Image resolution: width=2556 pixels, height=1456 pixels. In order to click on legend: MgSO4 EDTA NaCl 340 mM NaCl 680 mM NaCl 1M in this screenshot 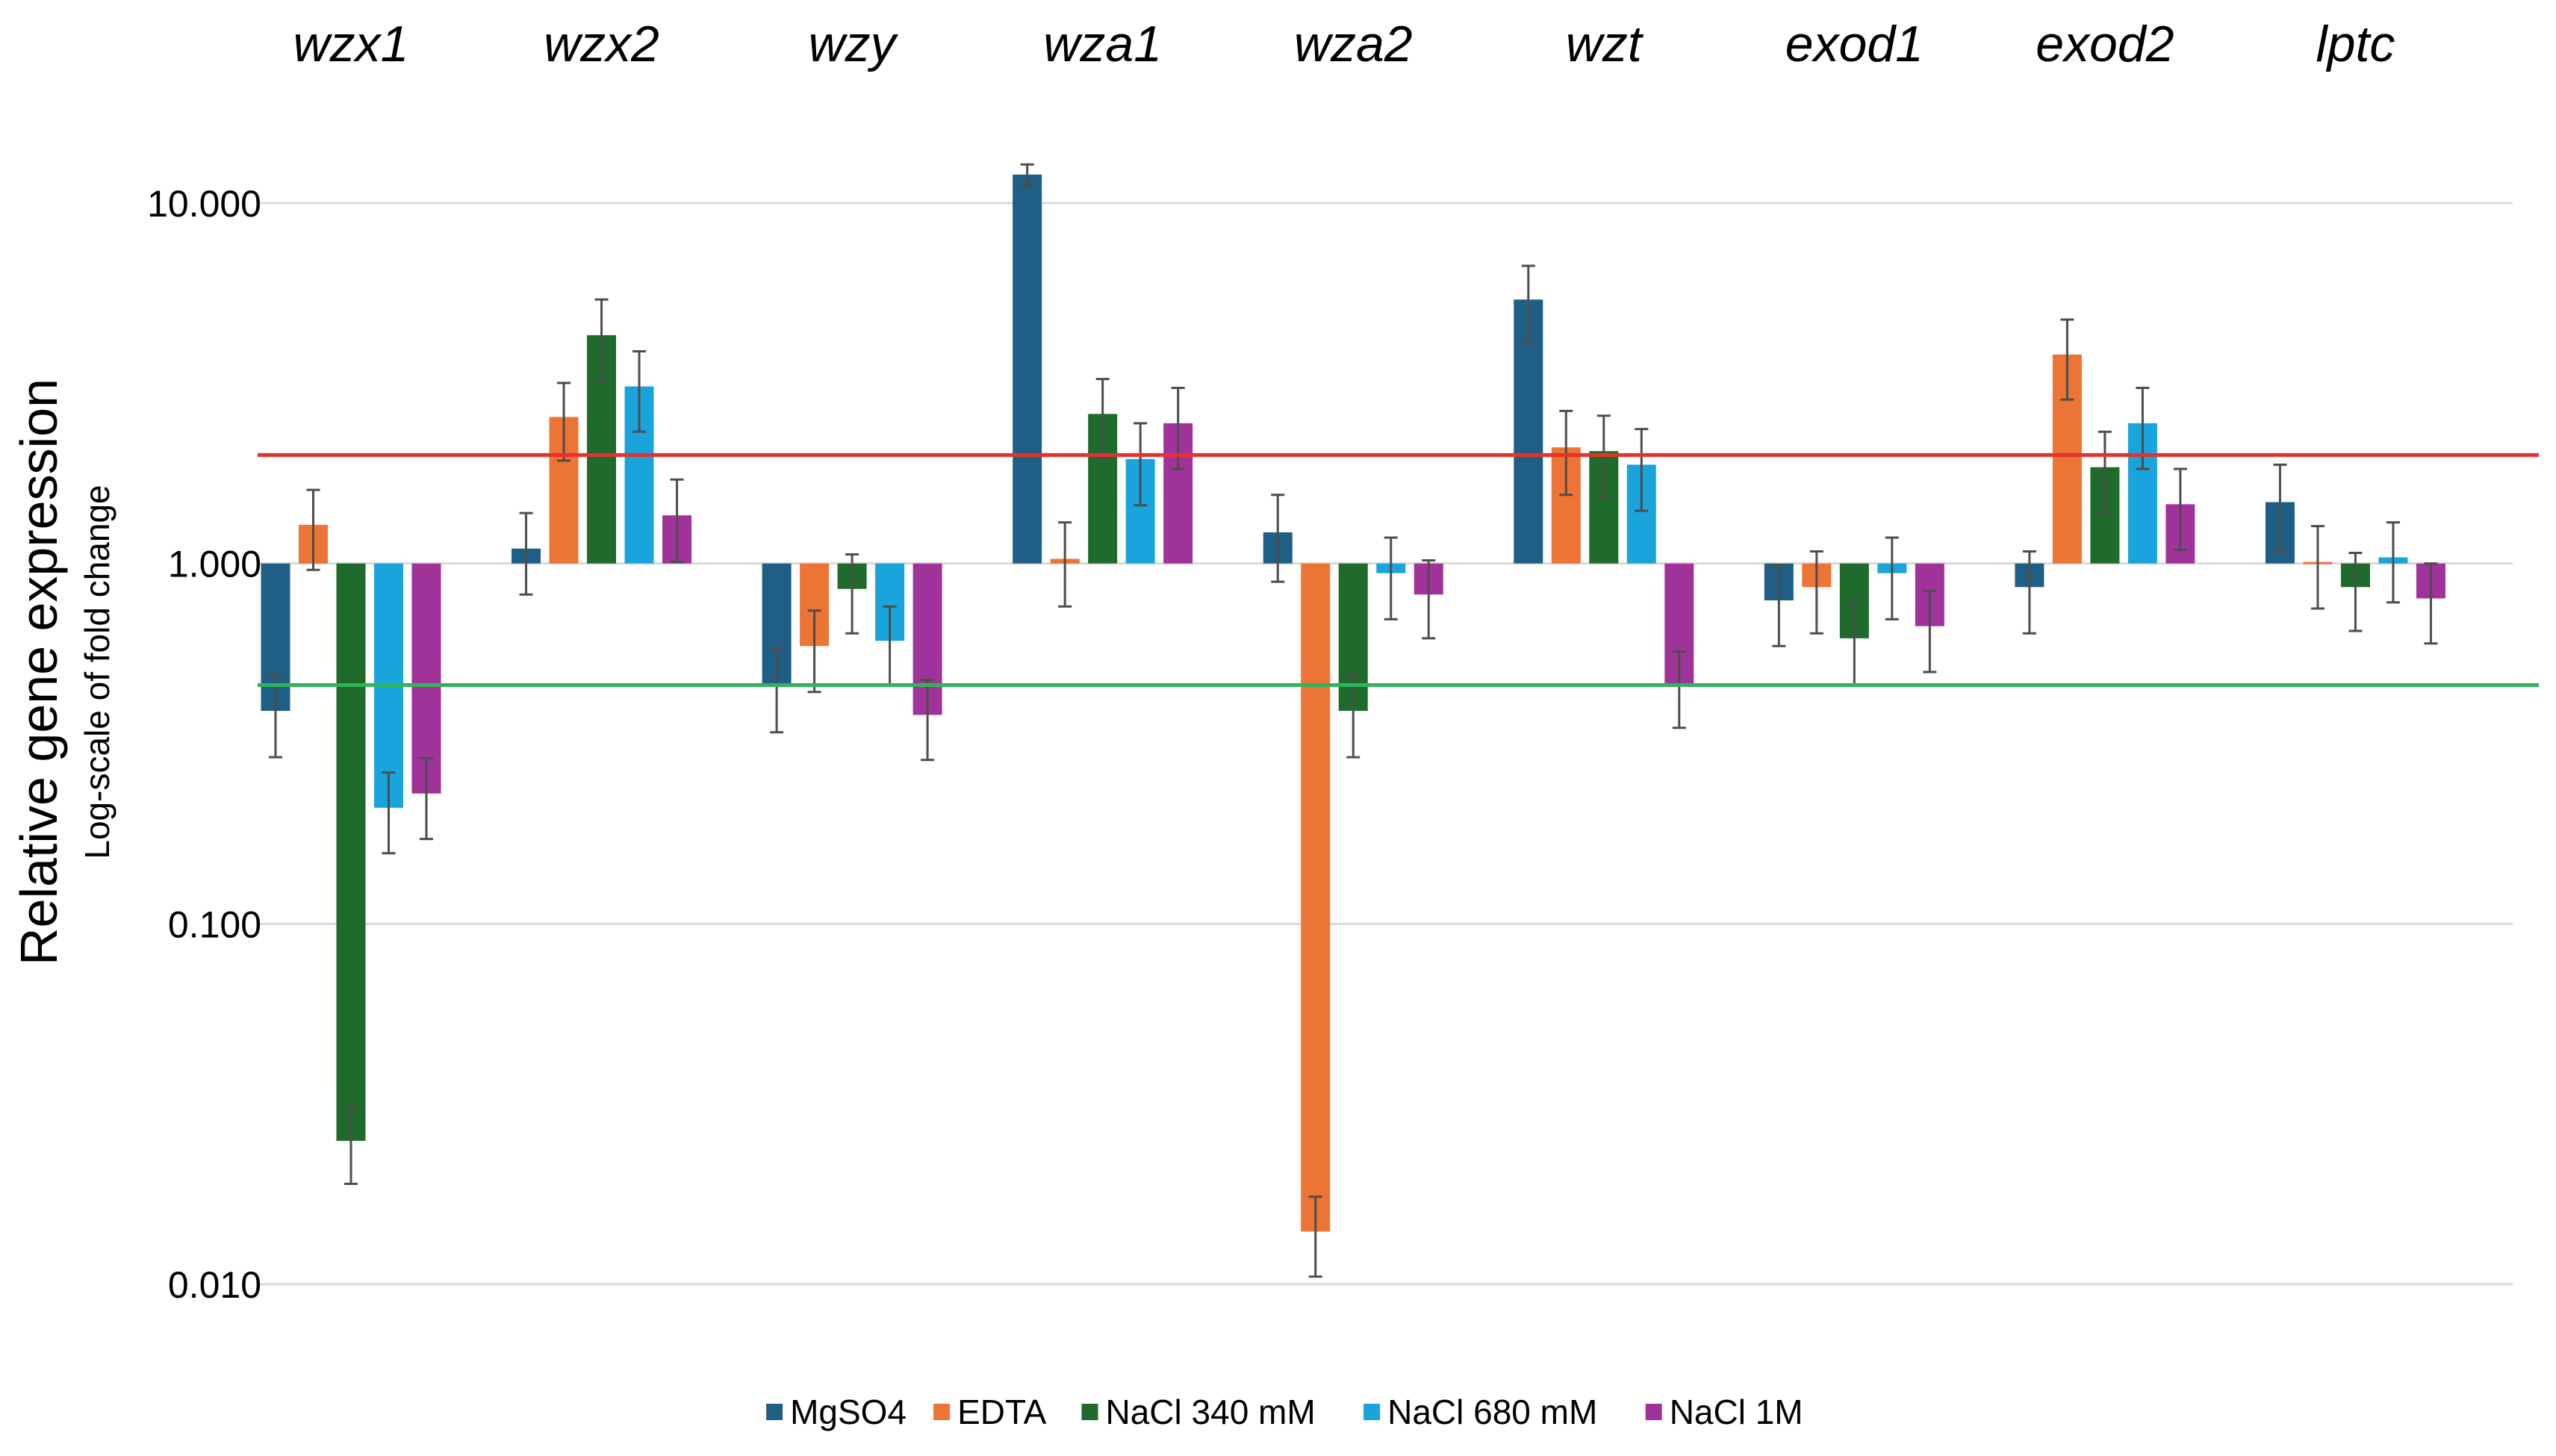, I will do `click(1284, 1412)`.